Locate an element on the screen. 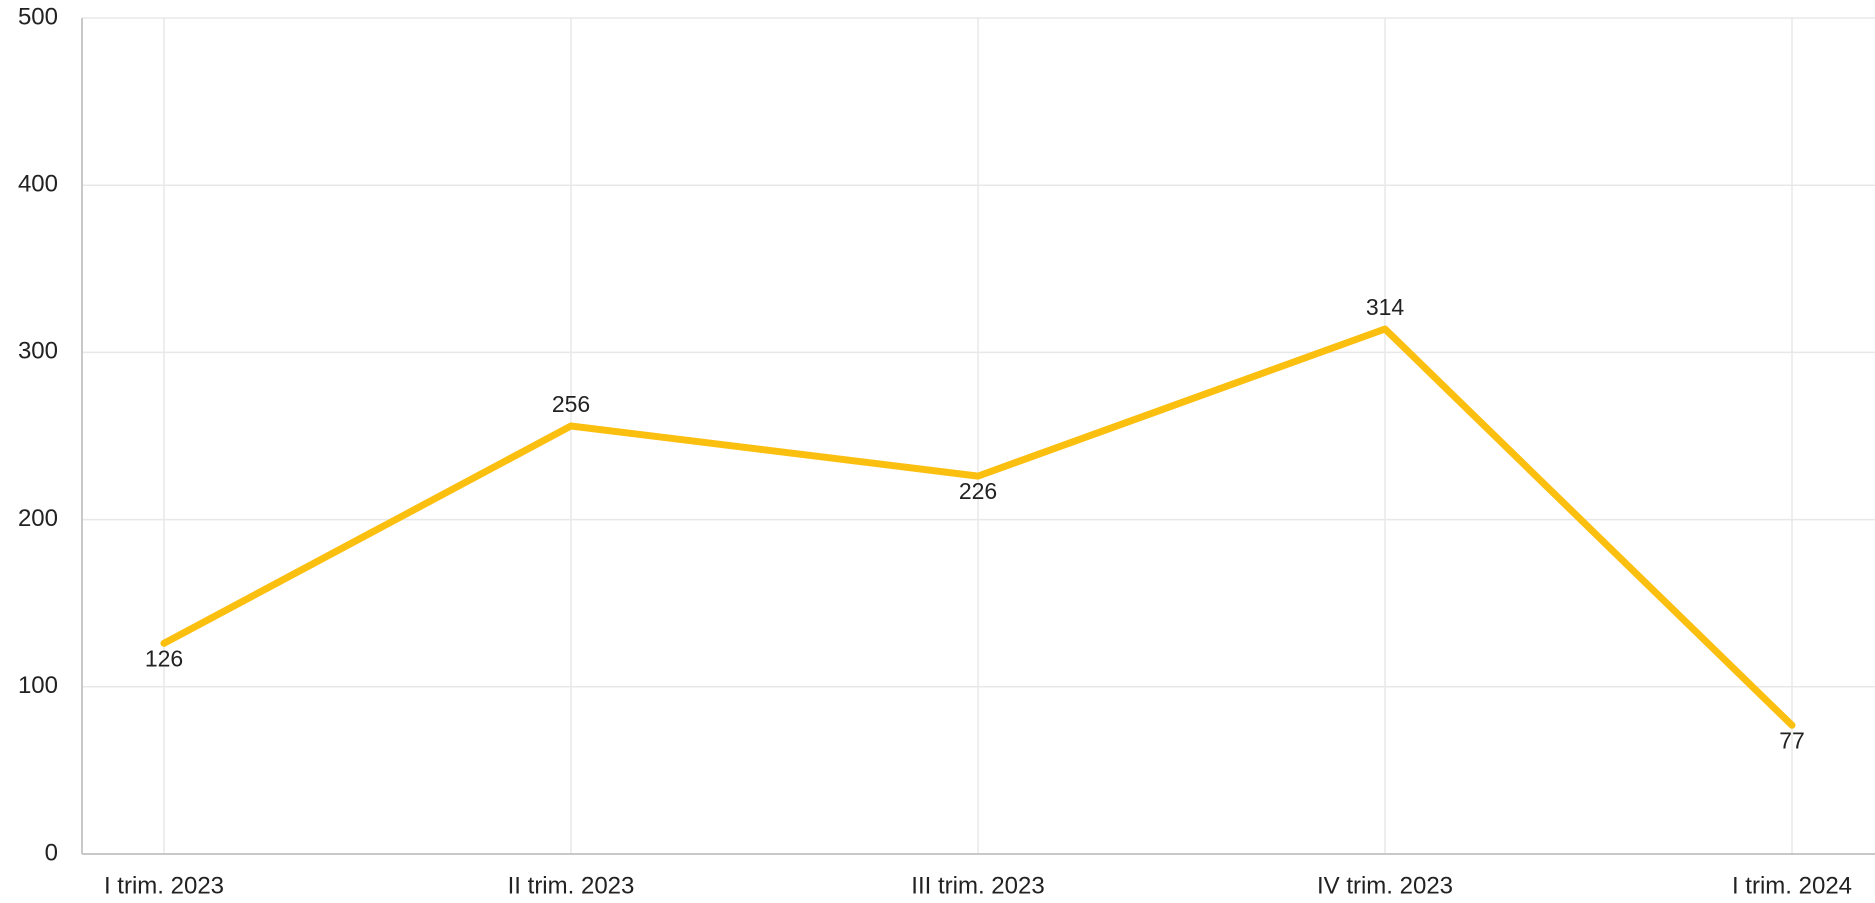 This screenshot has width=1875, height=903. y-tick-label: 500 is located at coordinates (38, 16).